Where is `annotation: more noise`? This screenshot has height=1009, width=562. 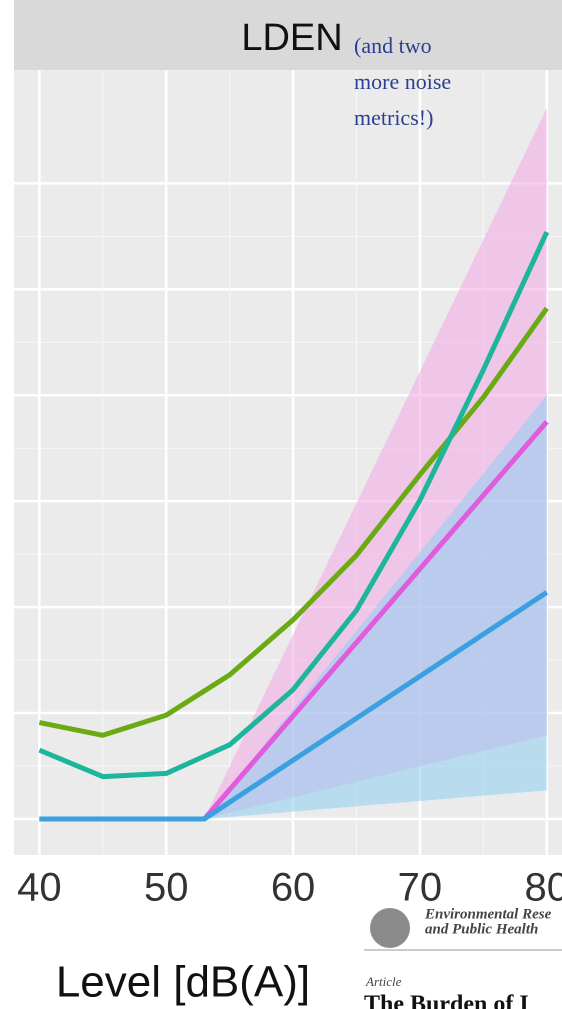
annotation: more noise is located at coordinates (402, 81).